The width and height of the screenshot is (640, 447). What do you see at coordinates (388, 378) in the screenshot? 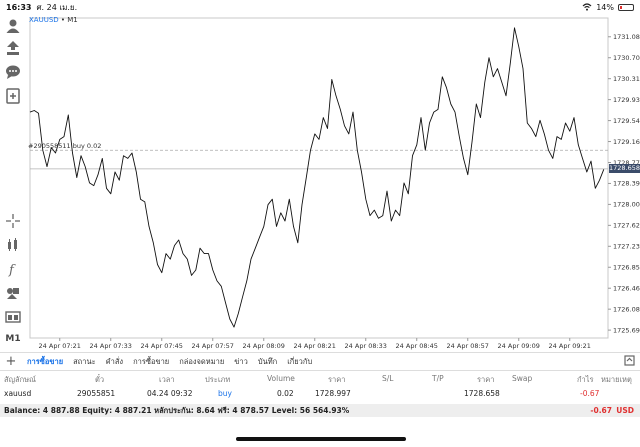
I see `col-sl: S/L` at bounding box center [388, 378].